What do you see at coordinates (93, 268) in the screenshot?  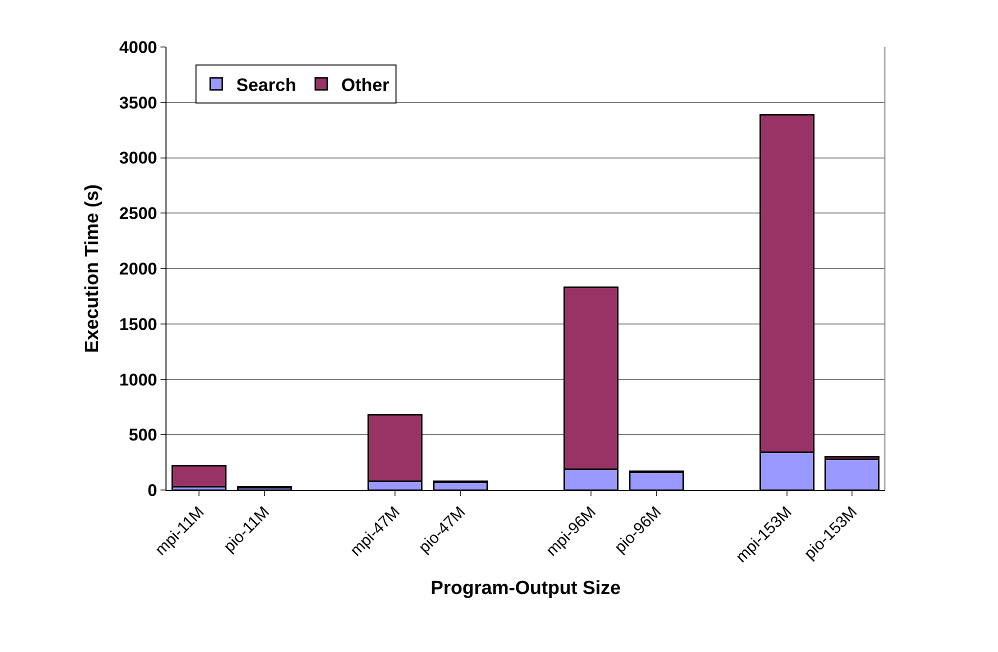 I see `y-axis-title: Execution Time (s)` at bounding box center [93, 268].